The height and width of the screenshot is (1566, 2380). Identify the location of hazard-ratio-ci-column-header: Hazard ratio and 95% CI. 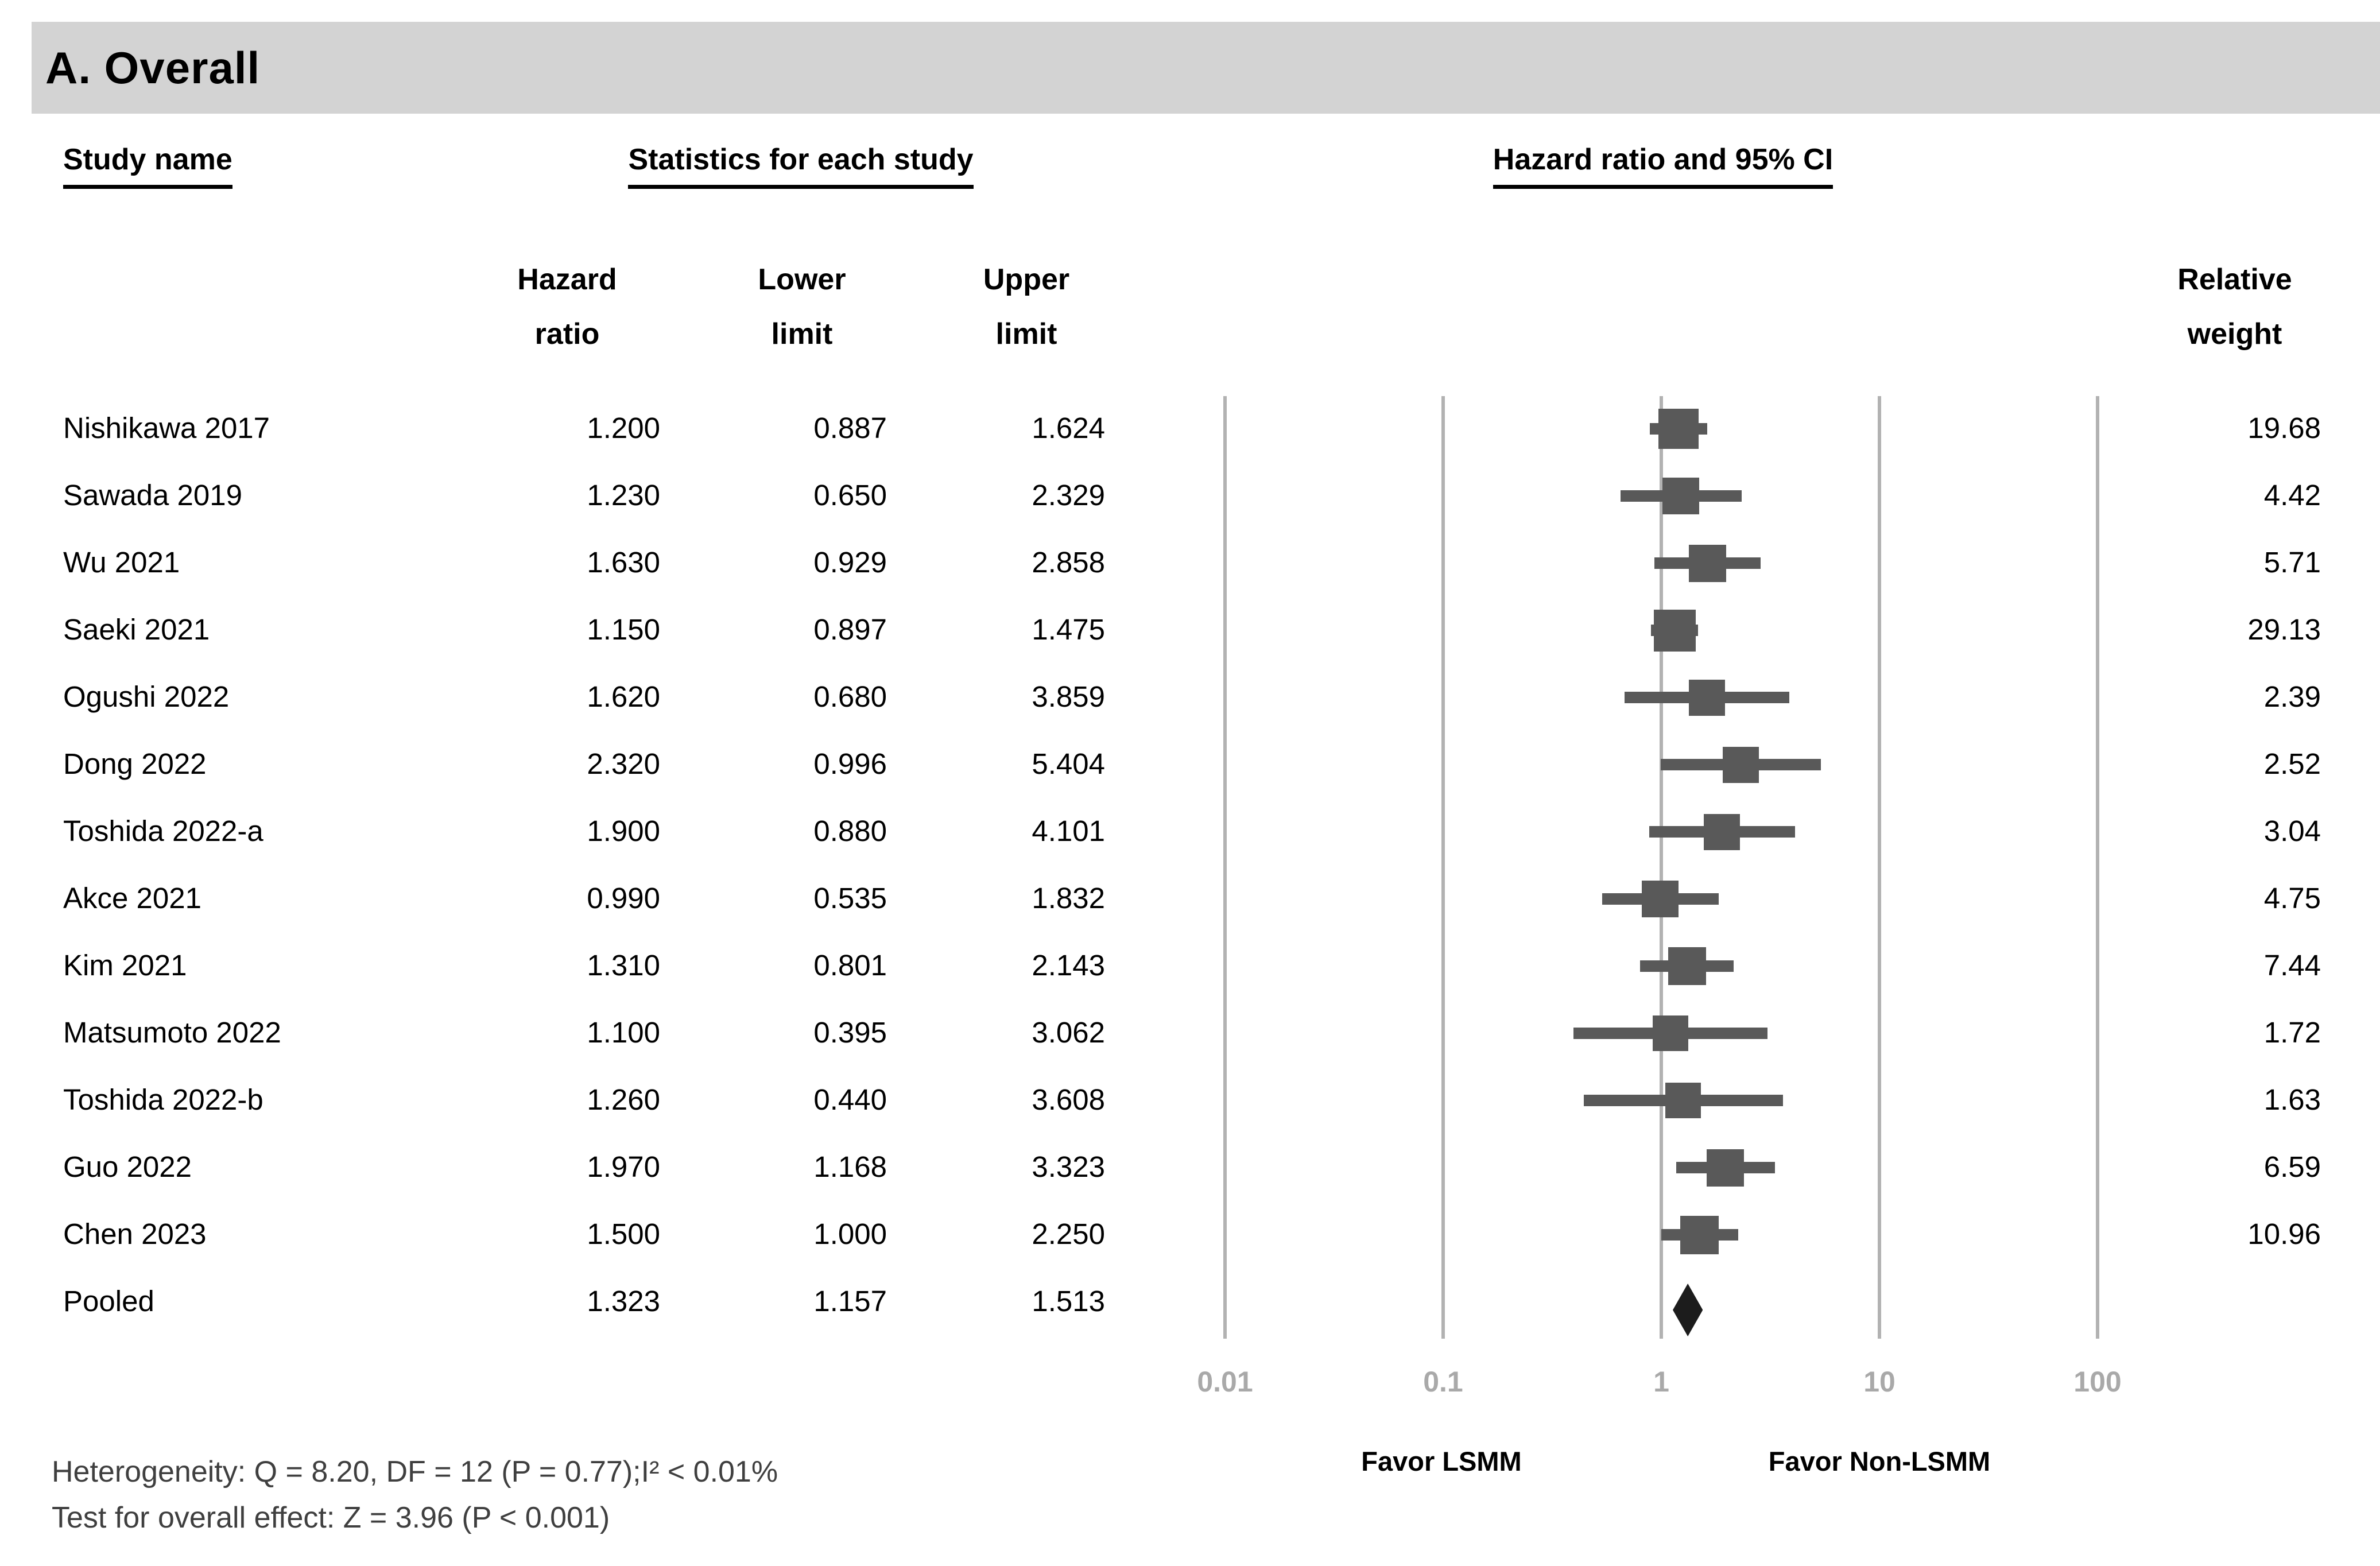
(1663, 165).